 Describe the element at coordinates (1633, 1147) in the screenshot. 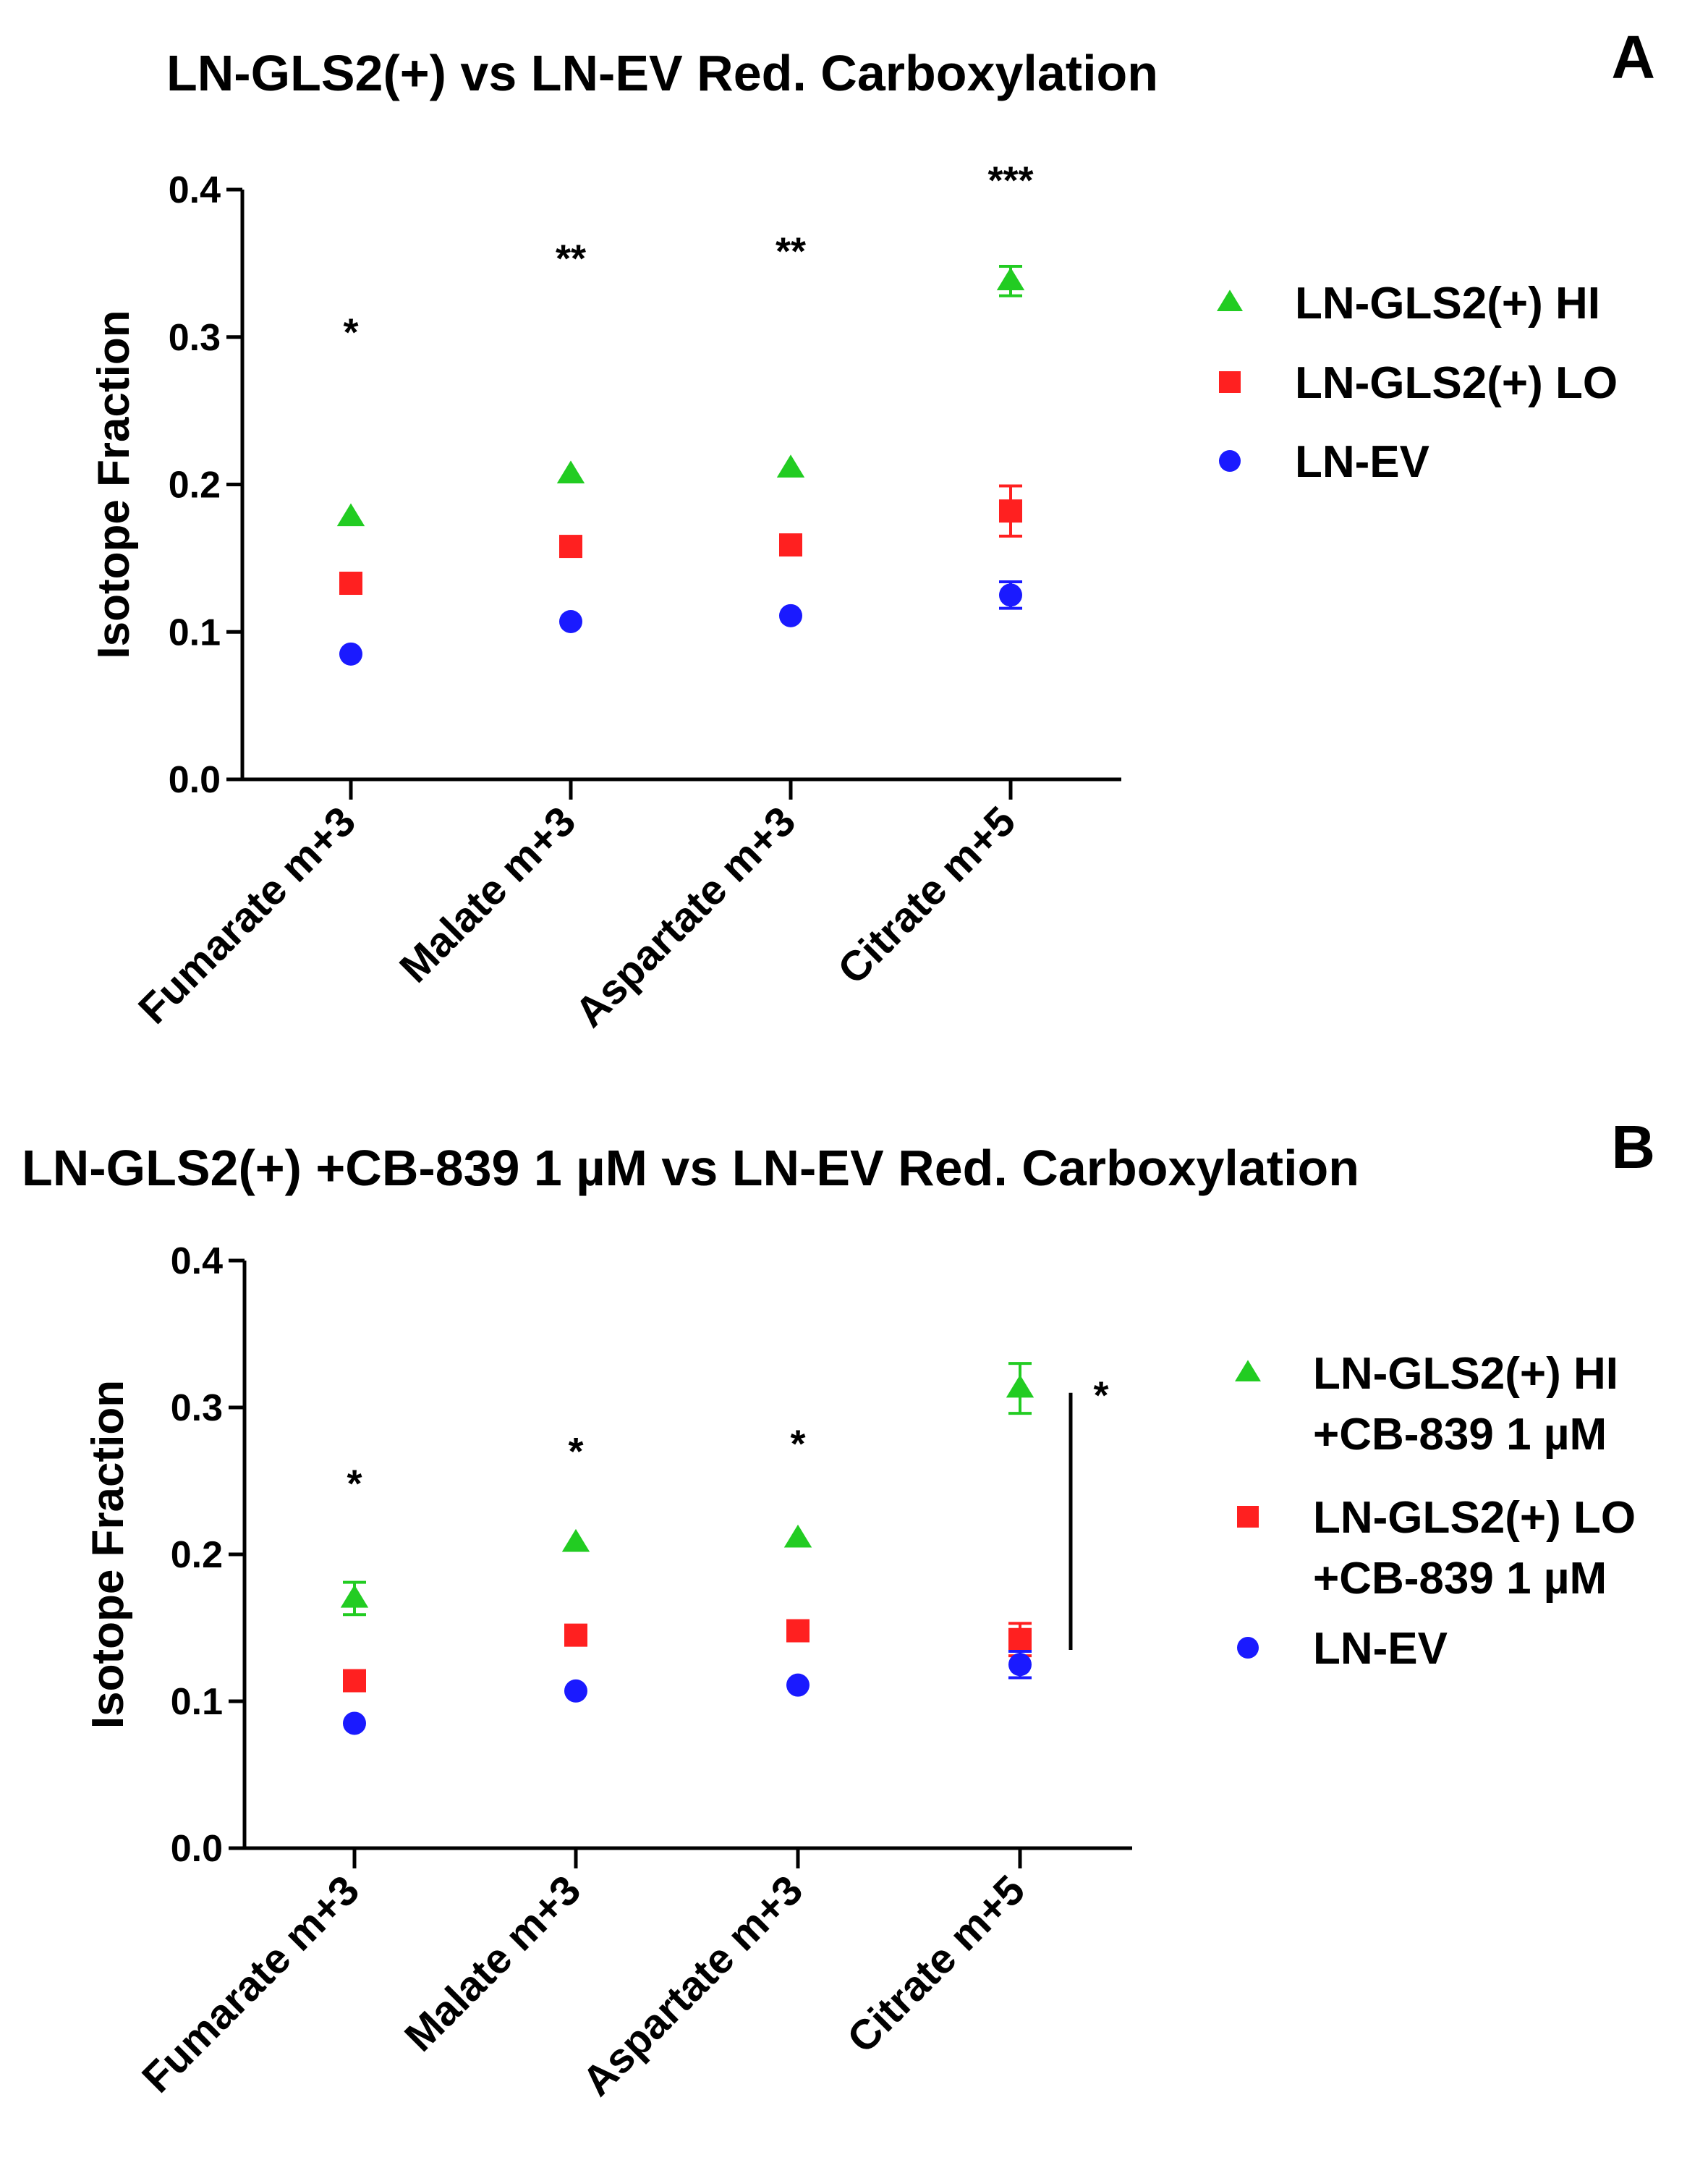

I see `panel-label: B` at that location.